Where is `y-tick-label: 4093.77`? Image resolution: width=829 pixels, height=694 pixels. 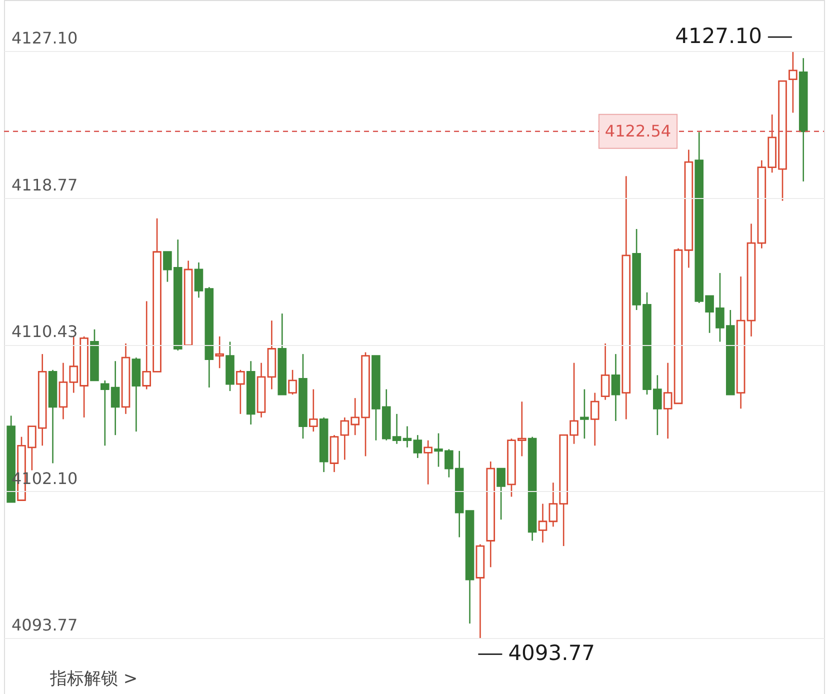
y-tick-label: 4093.77 is located at coordinates (45, 625).